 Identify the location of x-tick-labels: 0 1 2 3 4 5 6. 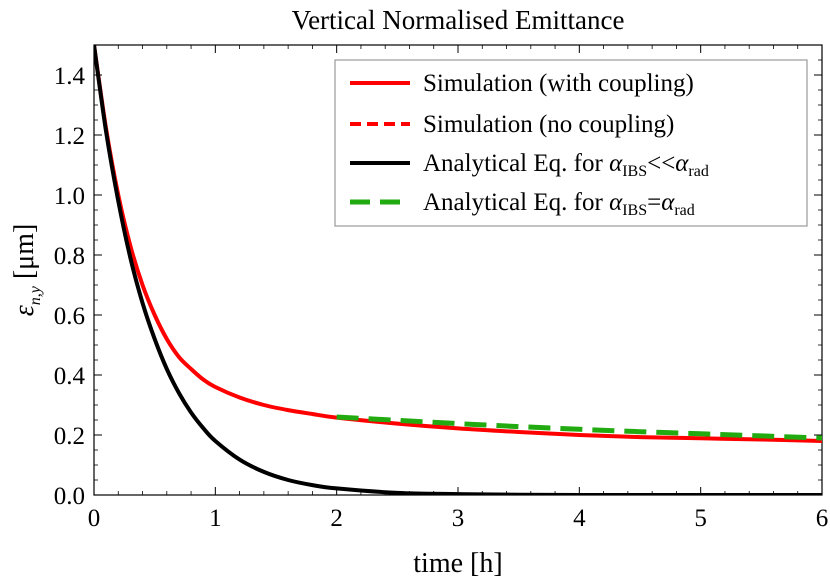
(458, 518).